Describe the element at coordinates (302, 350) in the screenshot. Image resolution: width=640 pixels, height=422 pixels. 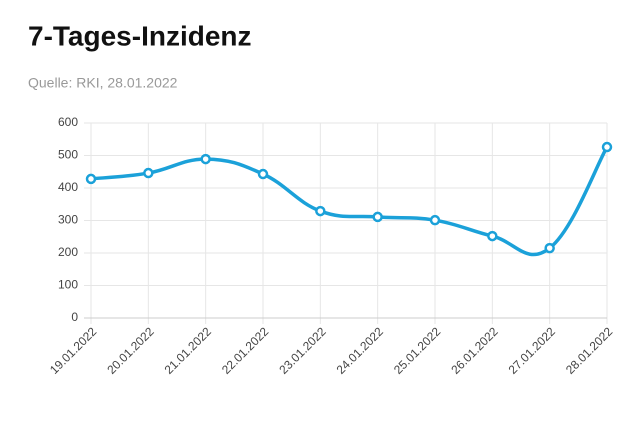
I see `x-tick-label: 23.01.2022` at that location.